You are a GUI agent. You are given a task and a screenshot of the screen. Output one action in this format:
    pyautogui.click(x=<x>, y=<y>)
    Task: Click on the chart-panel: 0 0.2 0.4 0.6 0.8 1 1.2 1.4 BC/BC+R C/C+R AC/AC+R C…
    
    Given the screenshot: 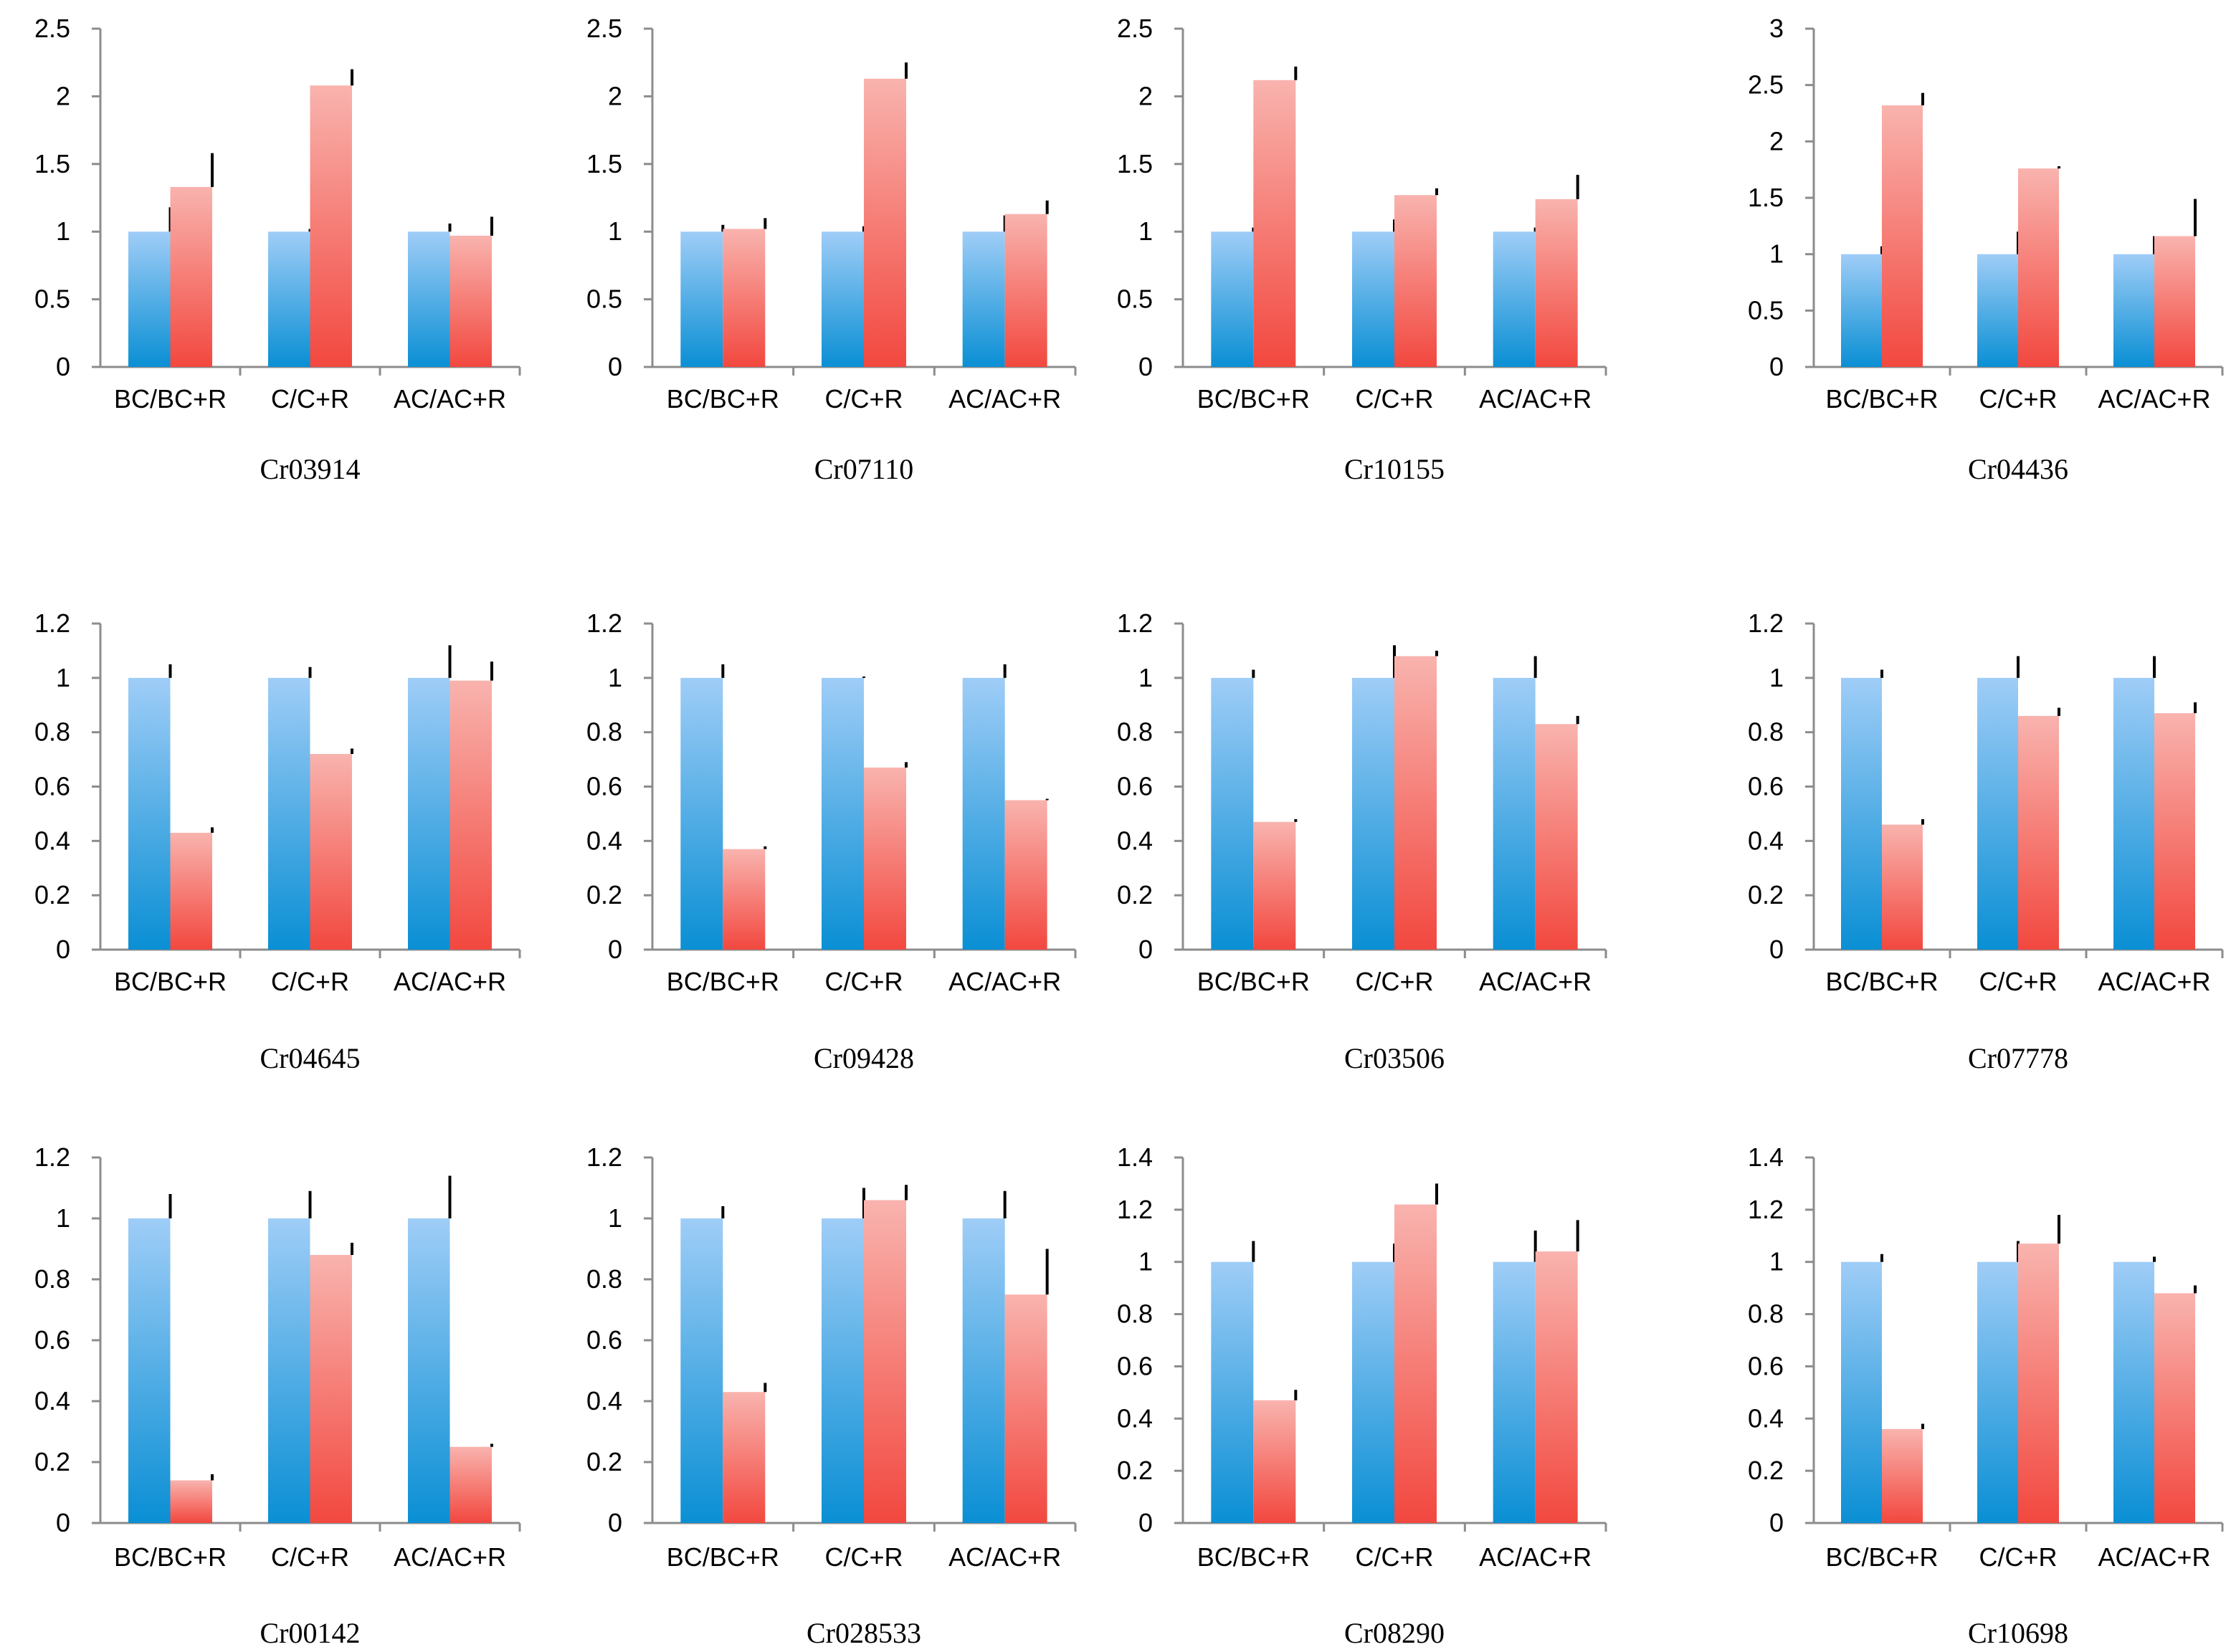 What is the action you would take?
    pyautogui.click(x=1362, y=1395)
    